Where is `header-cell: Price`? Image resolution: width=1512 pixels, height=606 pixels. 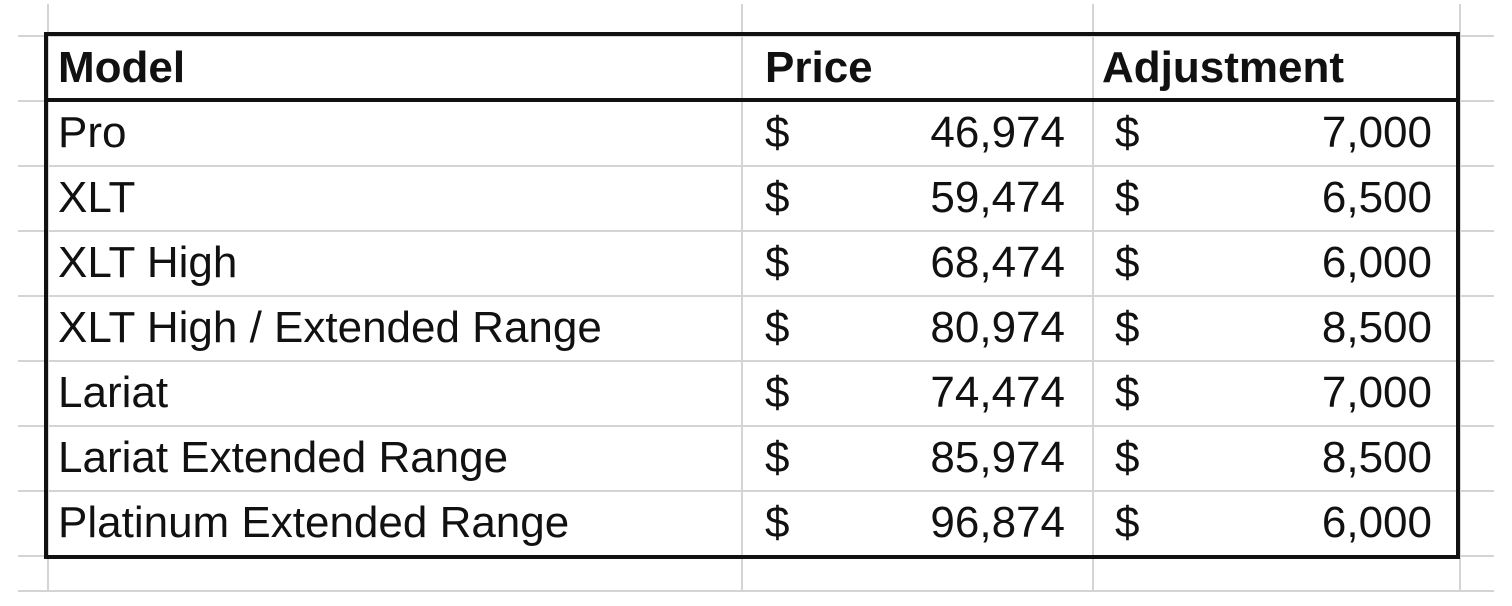
header-cell: Price is located at coordinates (819, 67).